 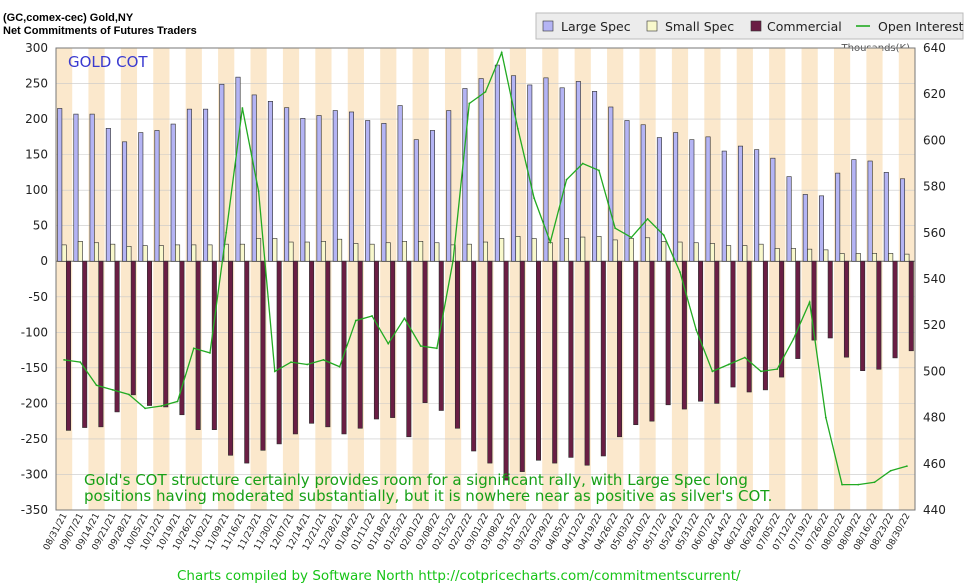 What do you see at coordinates (934, 48) in the screenshot?
I see `y2-tick-label: 640` at bounding box center [934, 48].